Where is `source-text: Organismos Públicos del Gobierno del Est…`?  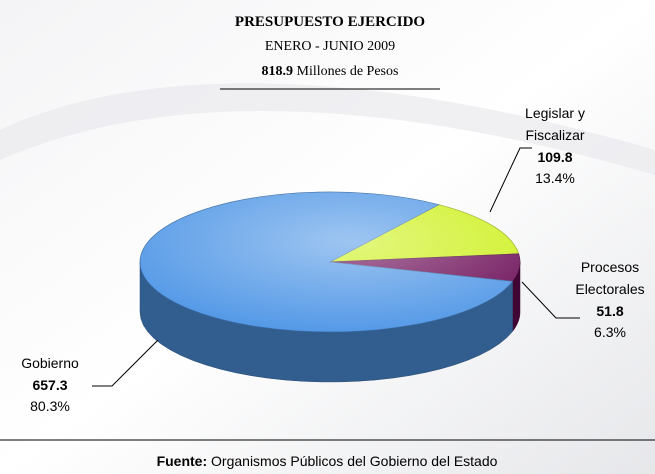 source-text: Organismos Públicos del Gobierno del Est… is located at coordinates (354, 461).